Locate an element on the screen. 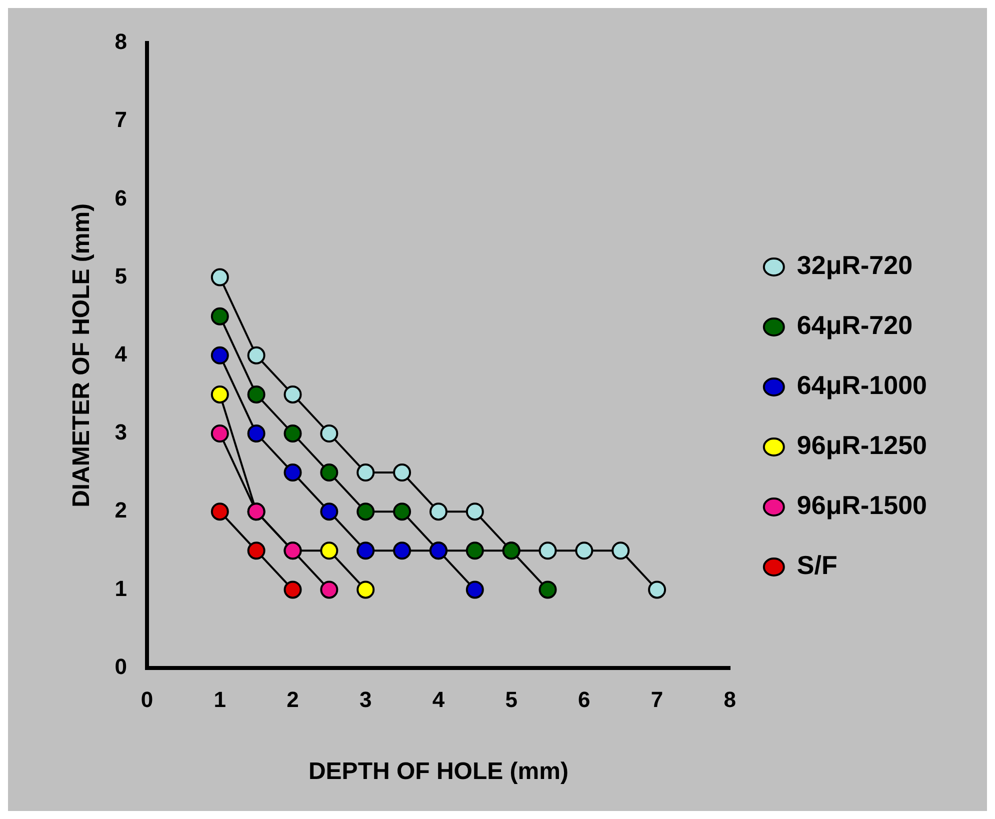 The height and width of the screenshot is (819, 995). legend-label: 64μR-1000 is located at coordinates (862, 385).